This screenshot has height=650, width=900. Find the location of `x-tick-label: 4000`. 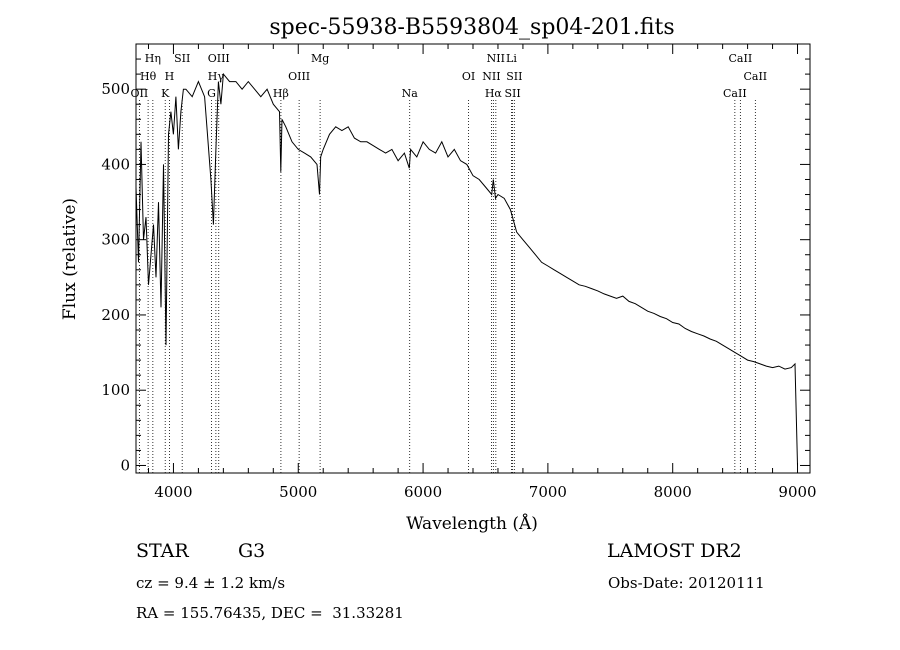

x-tick-label: 4000 is located at coordinates (173, 492).